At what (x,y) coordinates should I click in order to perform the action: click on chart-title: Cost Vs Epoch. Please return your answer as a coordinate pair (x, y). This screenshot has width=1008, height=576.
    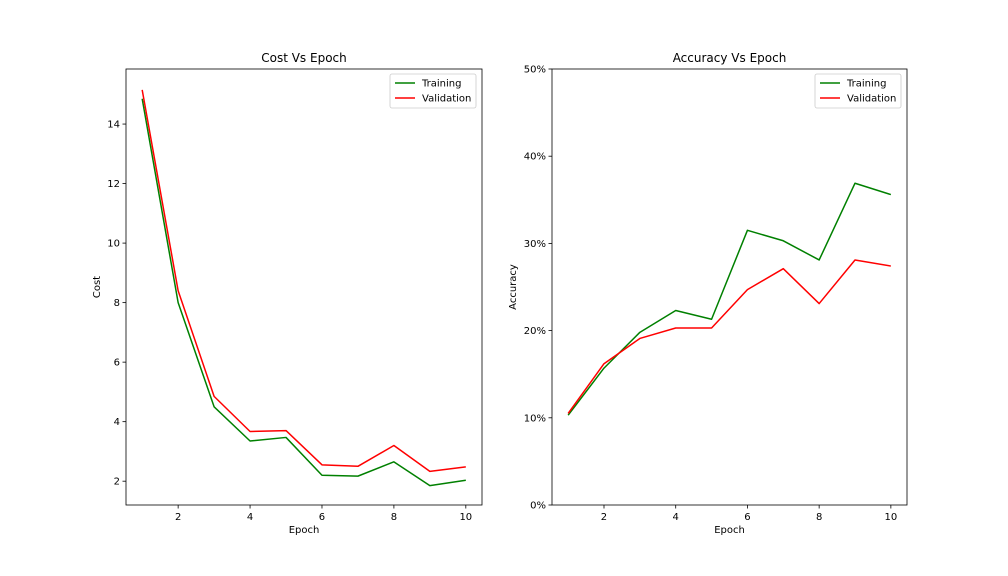
    Looking at the image, I should click on (304, 58).